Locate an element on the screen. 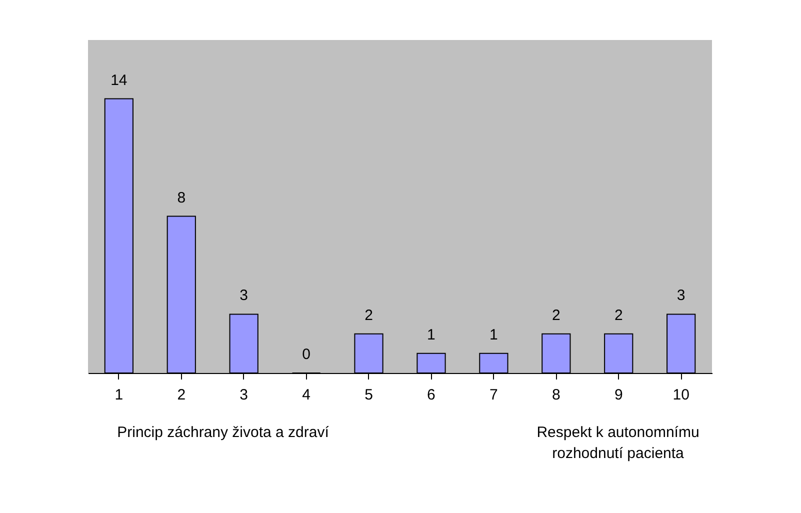 This screenshot has width=801, height=513. x-tick-label: 2 is located at coordinates (181, 395).